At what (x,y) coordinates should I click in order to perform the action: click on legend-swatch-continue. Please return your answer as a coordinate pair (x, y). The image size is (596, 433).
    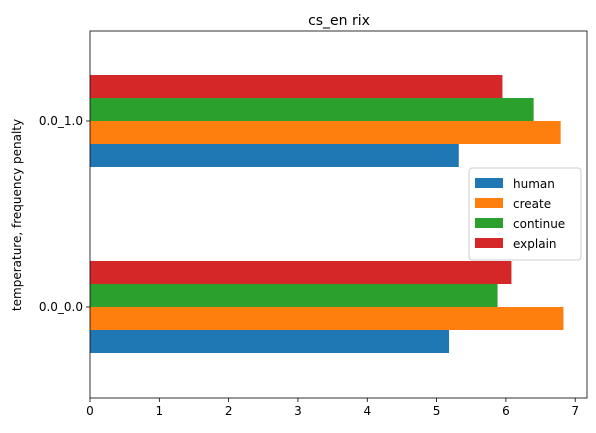
    Looking at the image, I should click on (489, 223).